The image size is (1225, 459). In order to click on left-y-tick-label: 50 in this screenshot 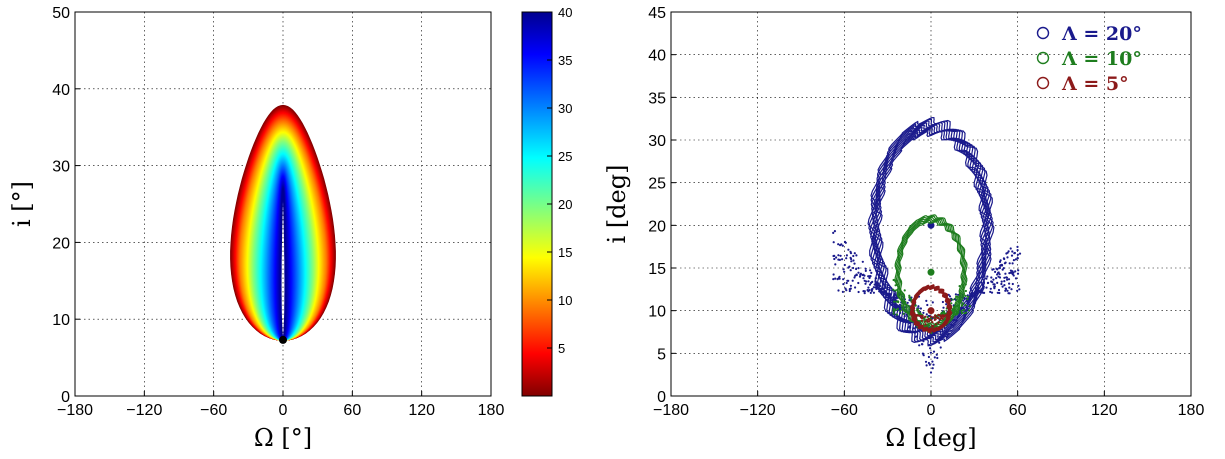, I will do `click(61, 13)`.